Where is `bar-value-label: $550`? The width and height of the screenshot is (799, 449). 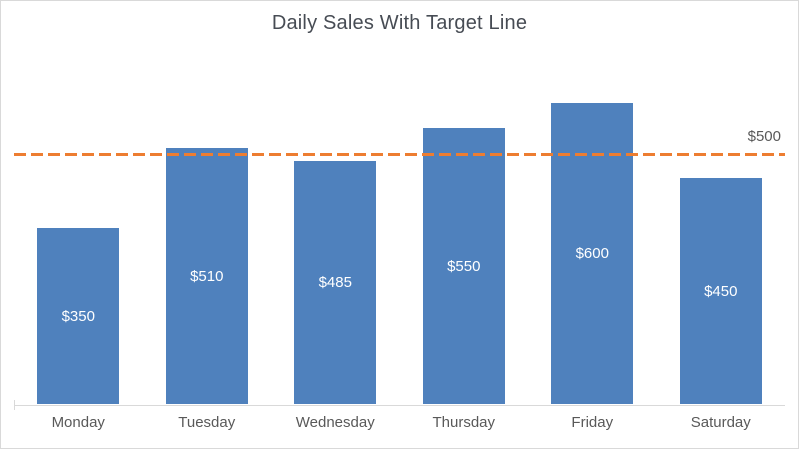 bar-value-label: $550 is located at coordinates (464, 266).